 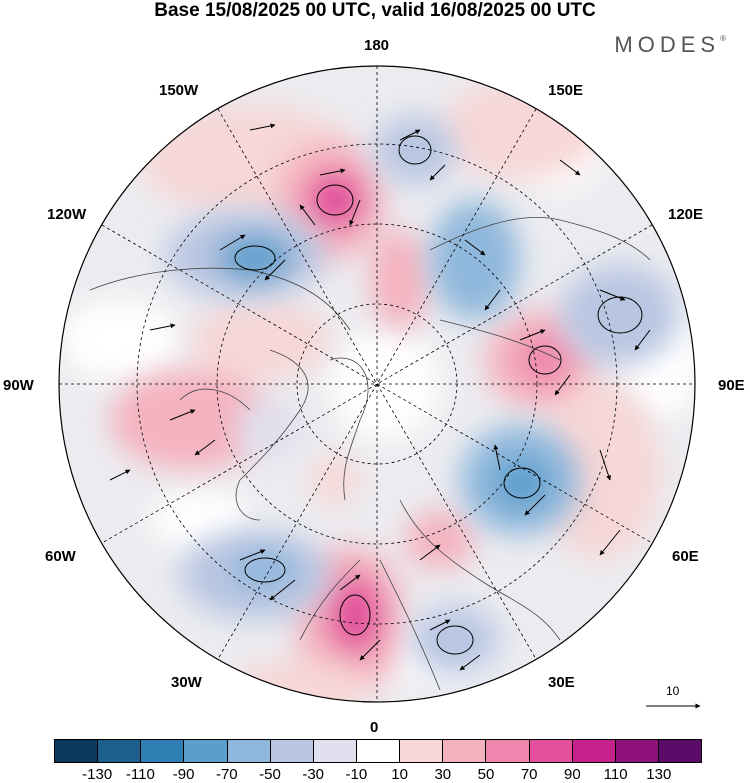 I want to click on colorbar-tick-label: -90, so click(x=183, y=774).